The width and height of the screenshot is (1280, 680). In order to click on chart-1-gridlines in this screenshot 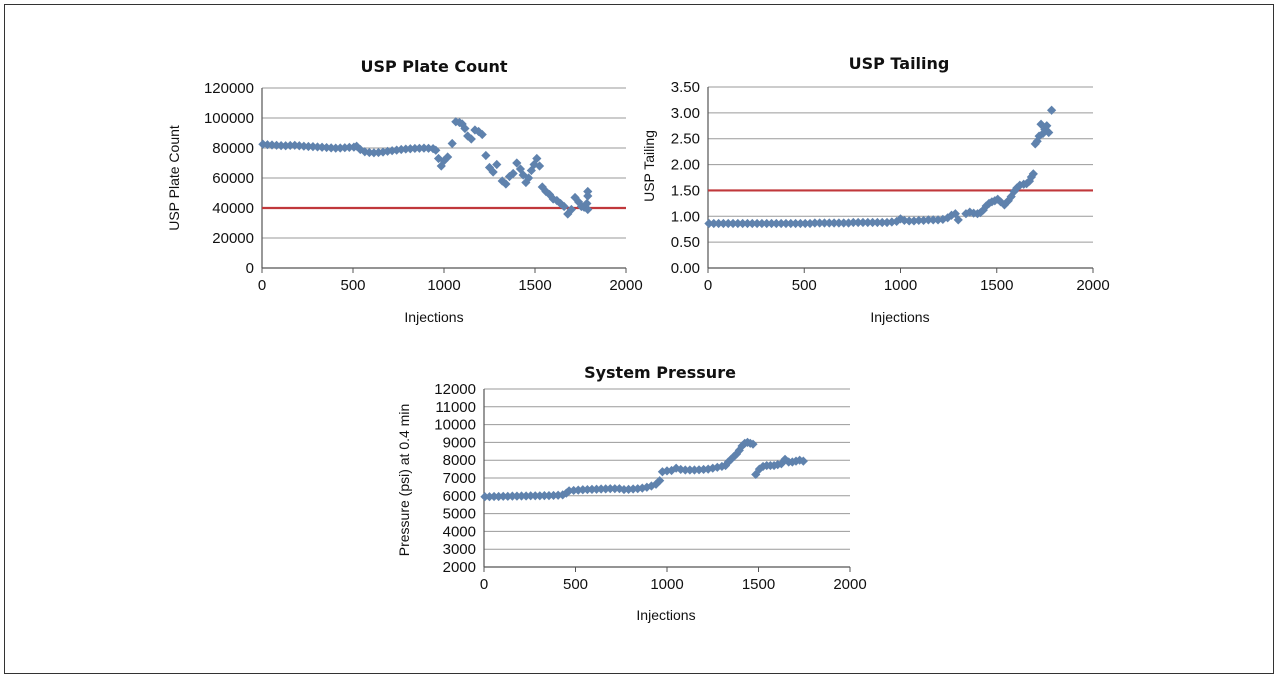, I will do `click(444, 180)`.